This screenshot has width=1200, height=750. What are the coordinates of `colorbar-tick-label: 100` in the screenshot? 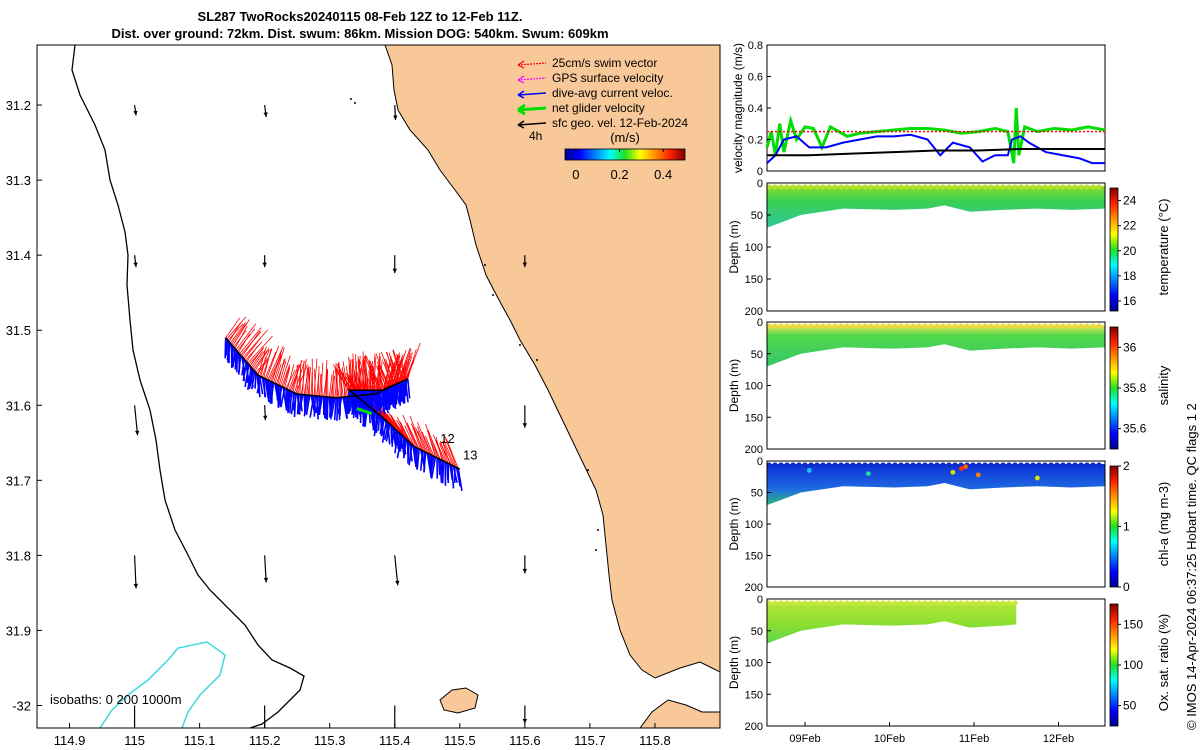 It's located at (1133, 665).